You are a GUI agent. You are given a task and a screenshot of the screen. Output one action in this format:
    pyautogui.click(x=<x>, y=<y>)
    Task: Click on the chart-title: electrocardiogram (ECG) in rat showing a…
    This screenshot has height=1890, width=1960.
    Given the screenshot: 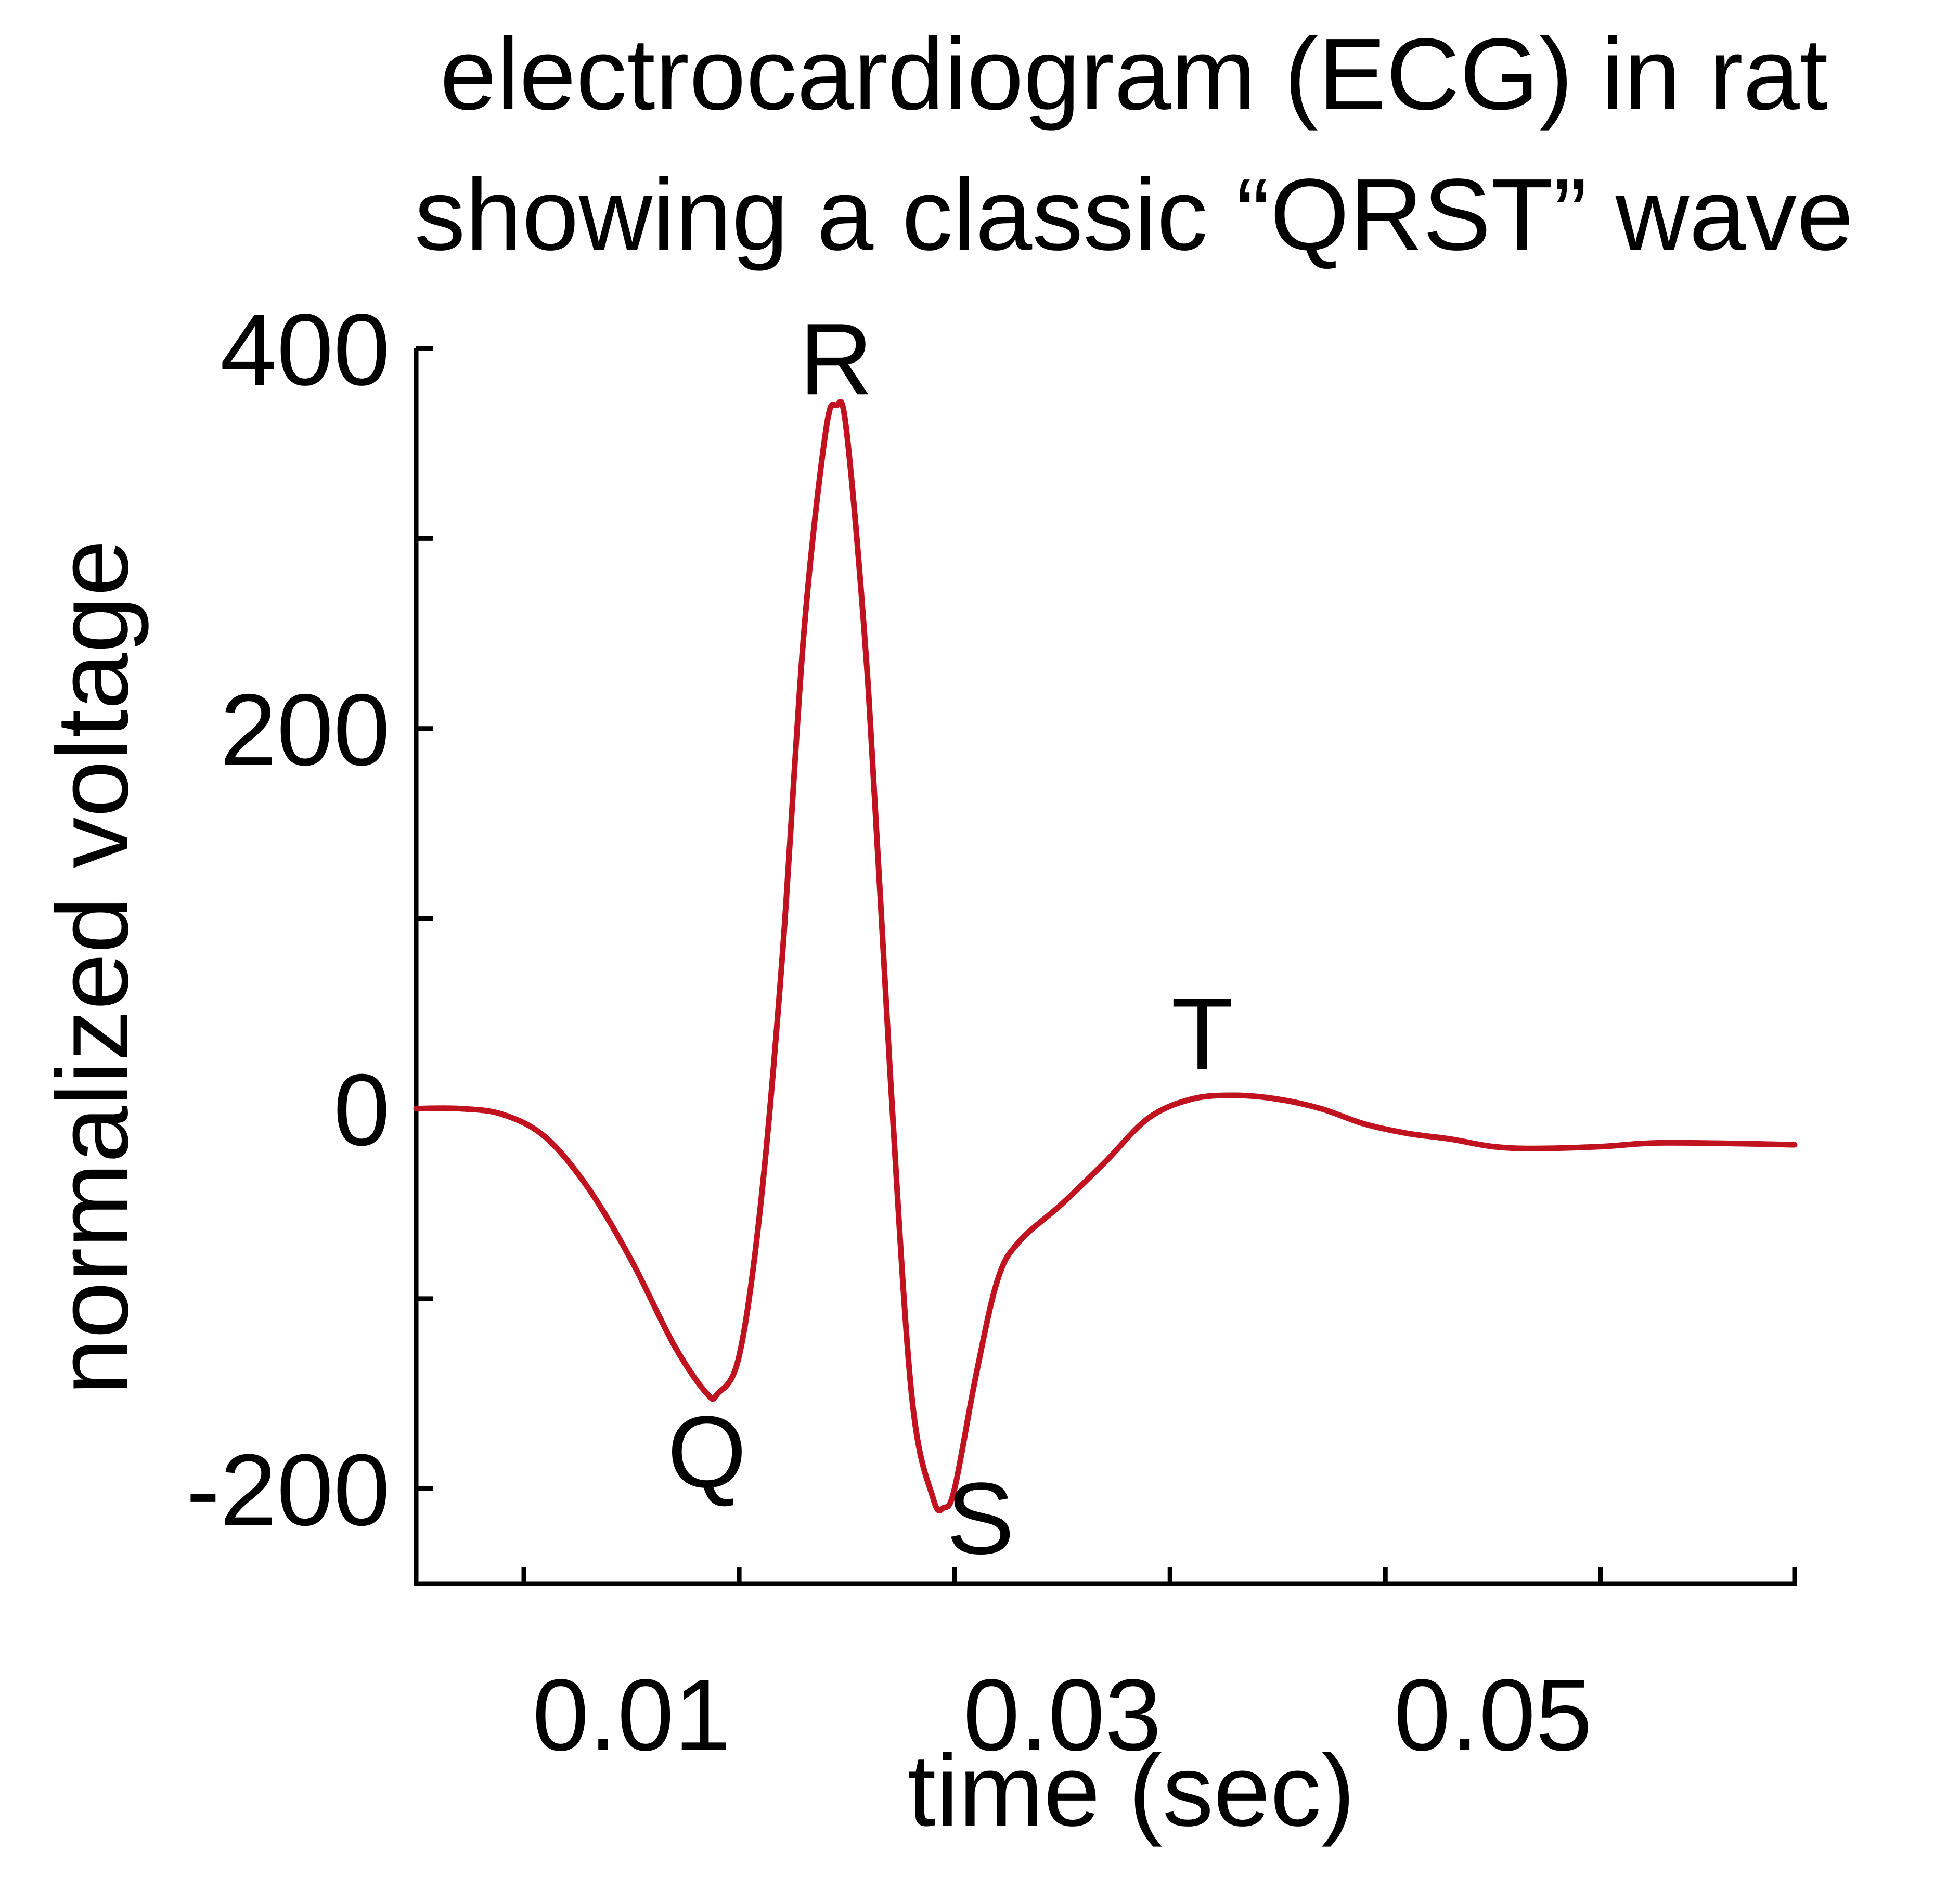 What is the action you would take?
    pyautogui.click(x=1134, y=144)
    